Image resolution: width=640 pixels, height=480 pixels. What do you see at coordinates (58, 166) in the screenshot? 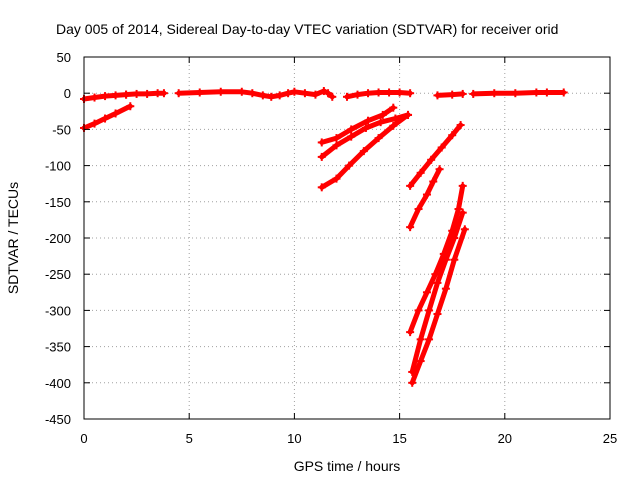
I see `y-tick-label: -100` at bounding box center [58, 166].